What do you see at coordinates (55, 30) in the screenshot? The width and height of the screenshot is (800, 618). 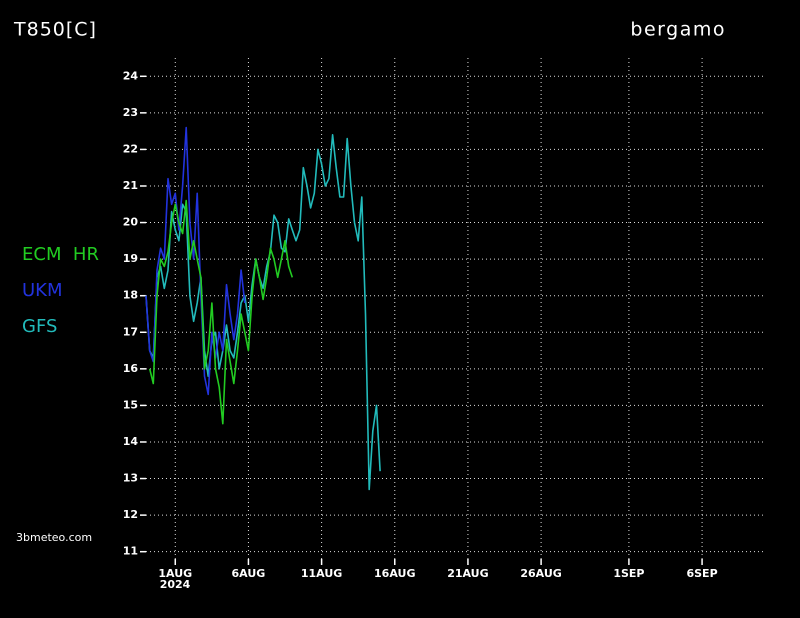 I see `chart-title: T850[C]` at bounding box center [55, 30].